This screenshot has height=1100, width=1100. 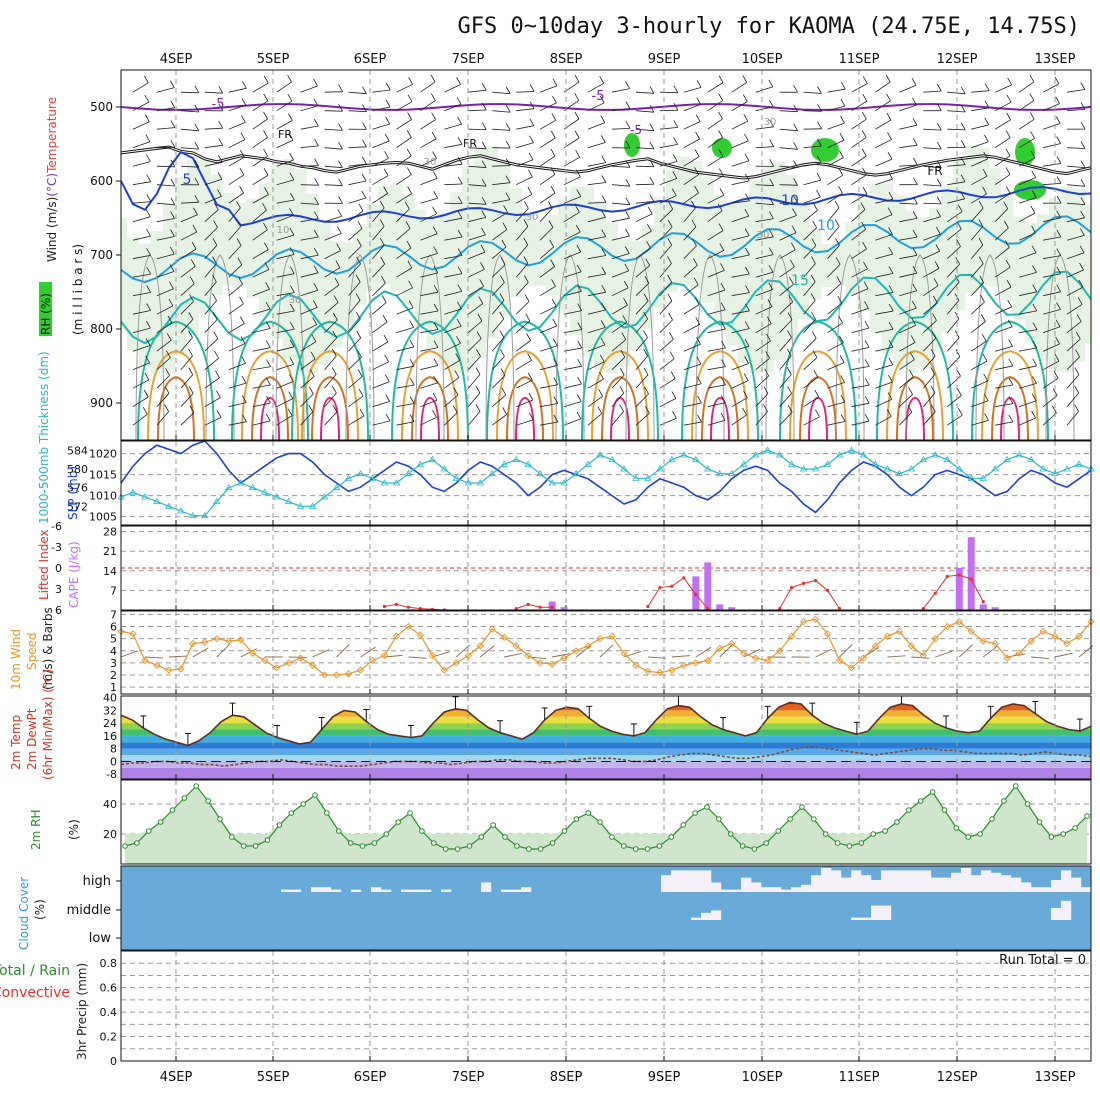 I want to click on temp-tick-label: 8, so click(x=113, y=749).